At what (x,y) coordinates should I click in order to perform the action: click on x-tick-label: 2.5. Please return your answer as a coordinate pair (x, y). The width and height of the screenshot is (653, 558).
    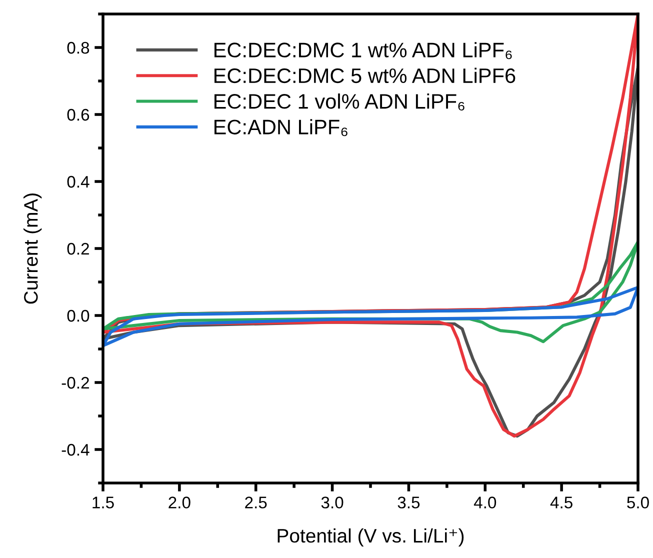
    Looking at the image, I should click on (256, 502).